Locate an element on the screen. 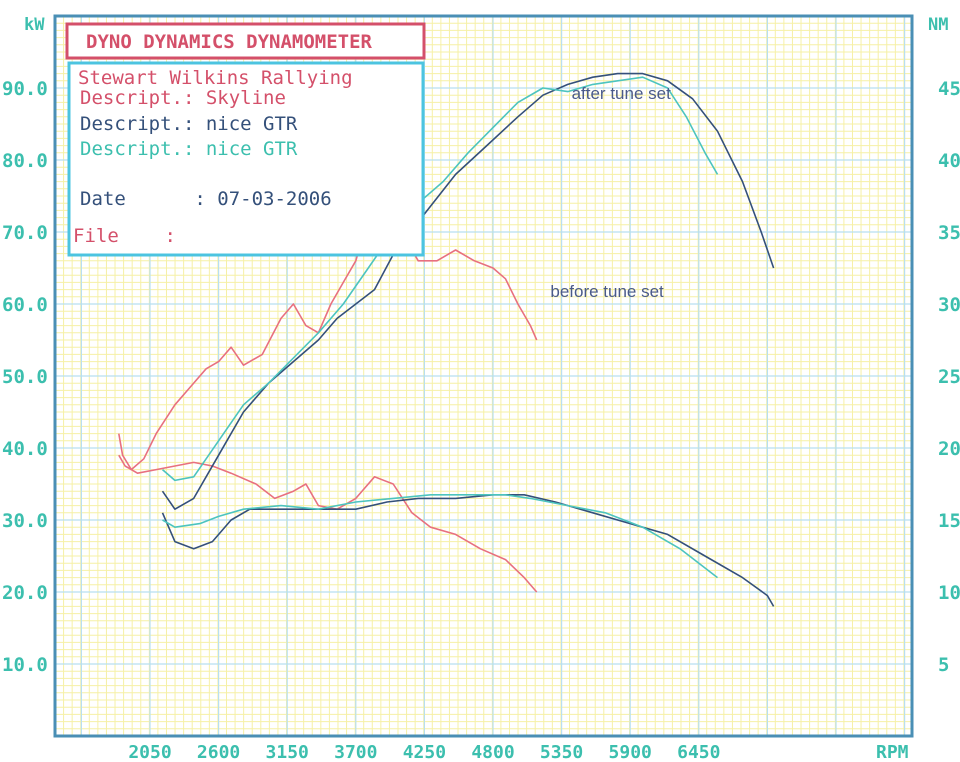  annotations: after tune set before tune set is located at coordinates (610, 192).